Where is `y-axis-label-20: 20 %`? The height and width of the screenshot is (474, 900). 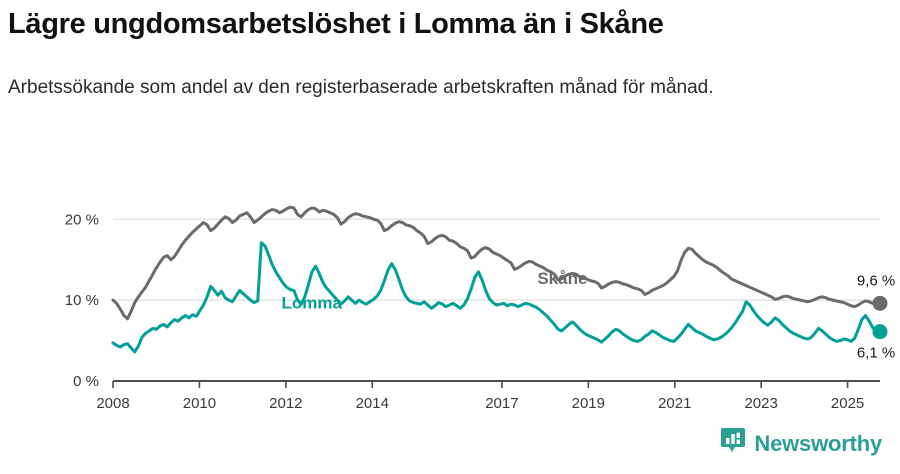
y-axis-label-20: 20 % is located at coordinates (82, 219).